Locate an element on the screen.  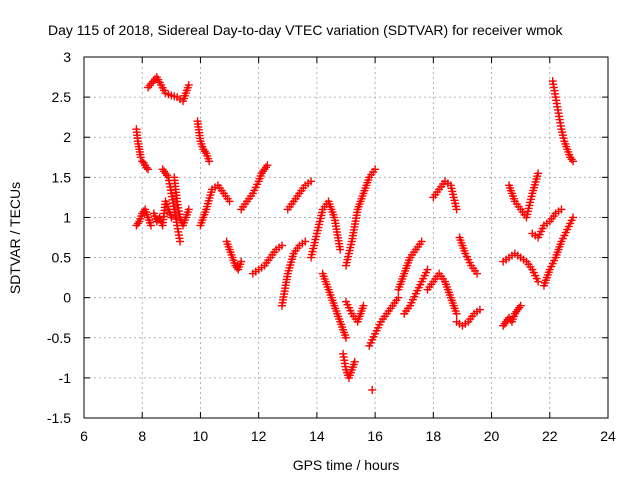
x-tick-label: 14 is located at coordinates (317, 436).